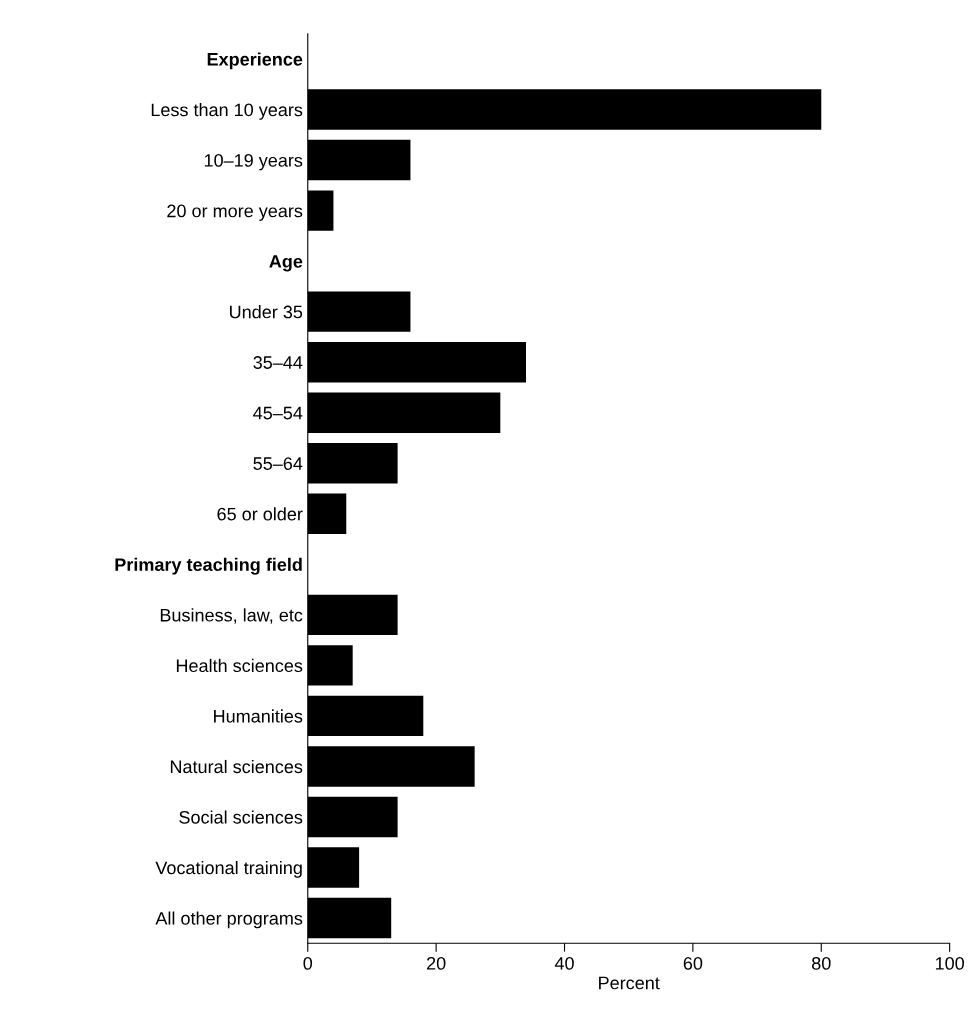 The width and height of the screenshot is (977, 1022). What do you see at coordinates (208, 566) in the screenshot?
I see `y-tick-label: Primary teaching field` at bounding box center [208, 566].